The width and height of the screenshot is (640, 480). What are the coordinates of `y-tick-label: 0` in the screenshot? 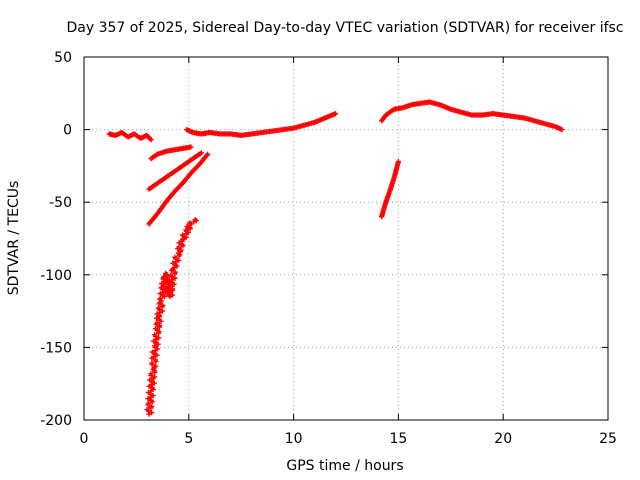 It's located at (67, 131).